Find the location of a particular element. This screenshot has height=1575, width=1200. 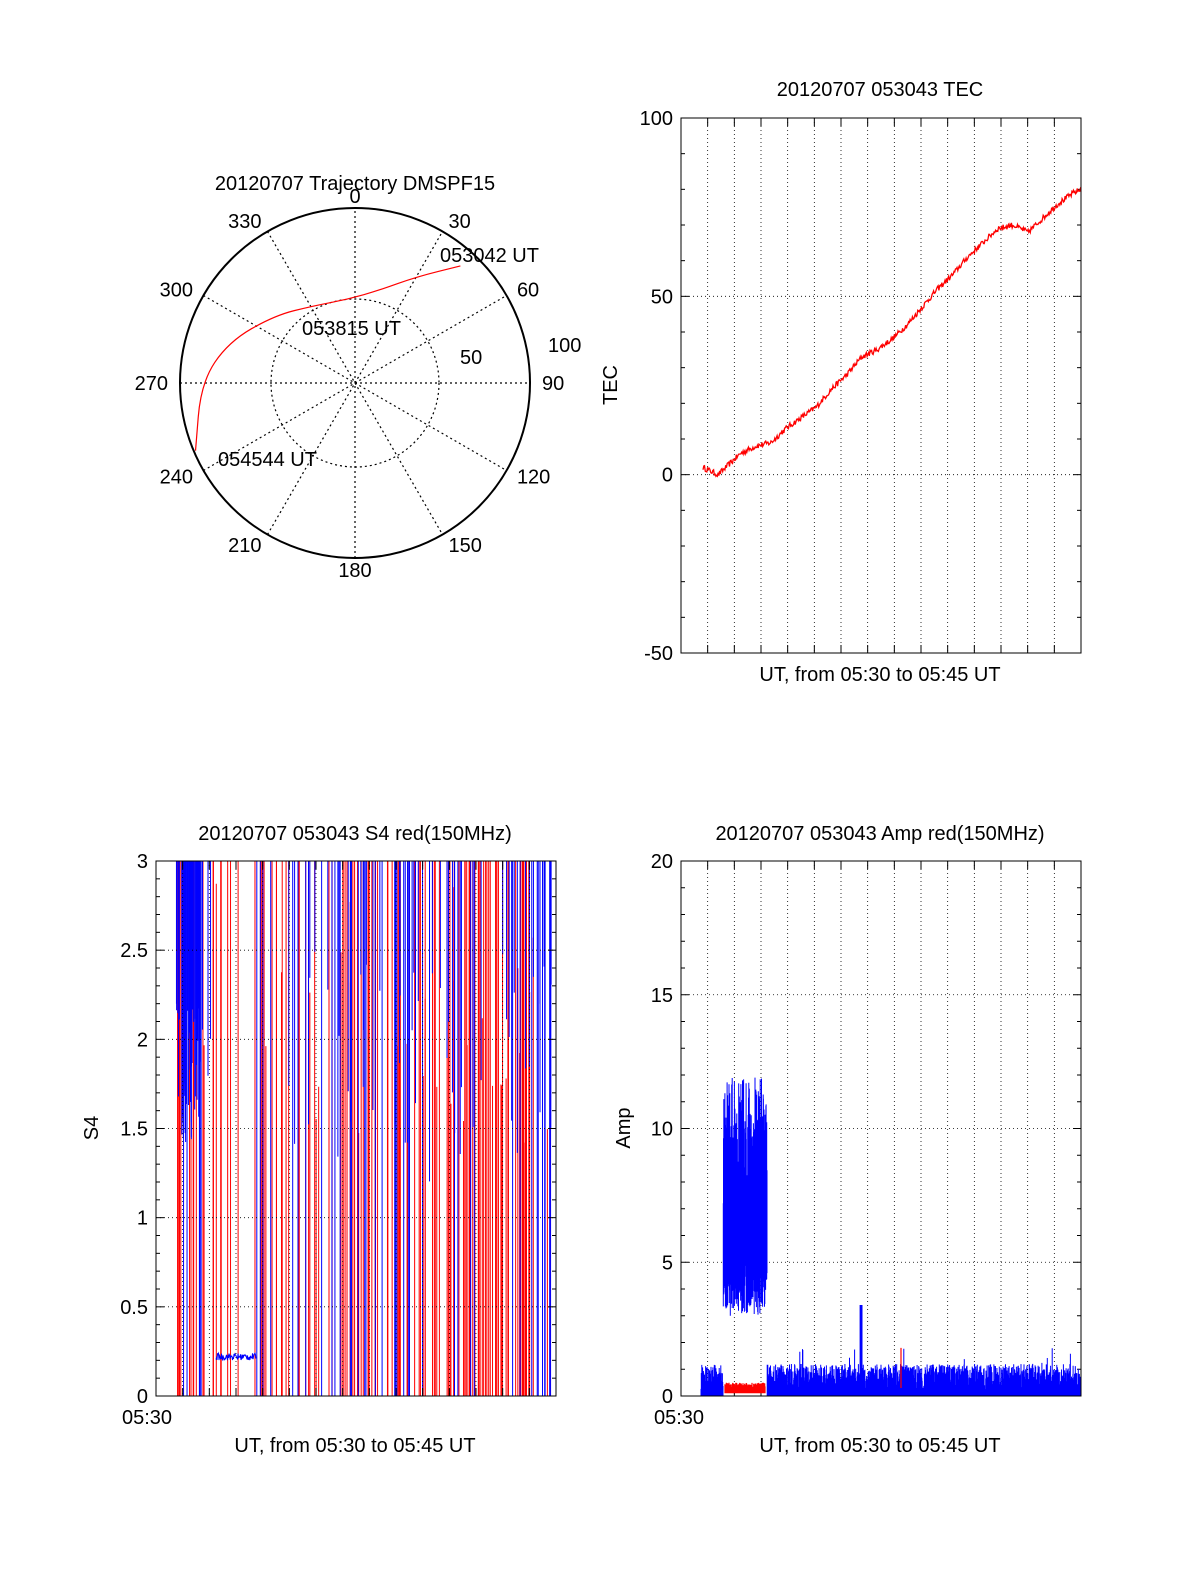

y-tick-label: 0.5 is located at coordinates (134, 1308).